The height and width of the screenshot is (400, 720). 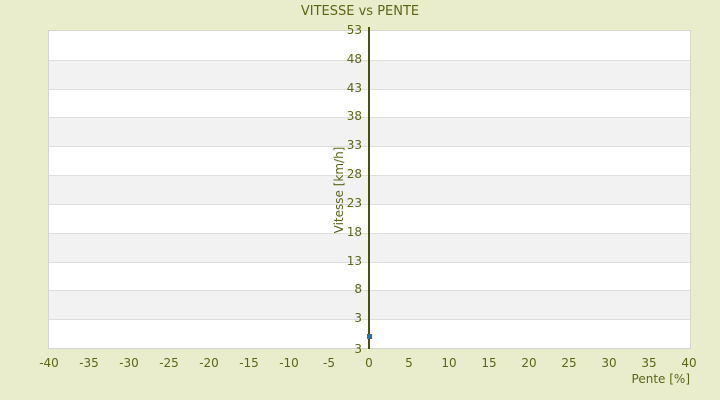 What do you see at coordinates (354, 174) in the screenshot?
I see `y-tick-label: 28` at bounding box center [354, 174].